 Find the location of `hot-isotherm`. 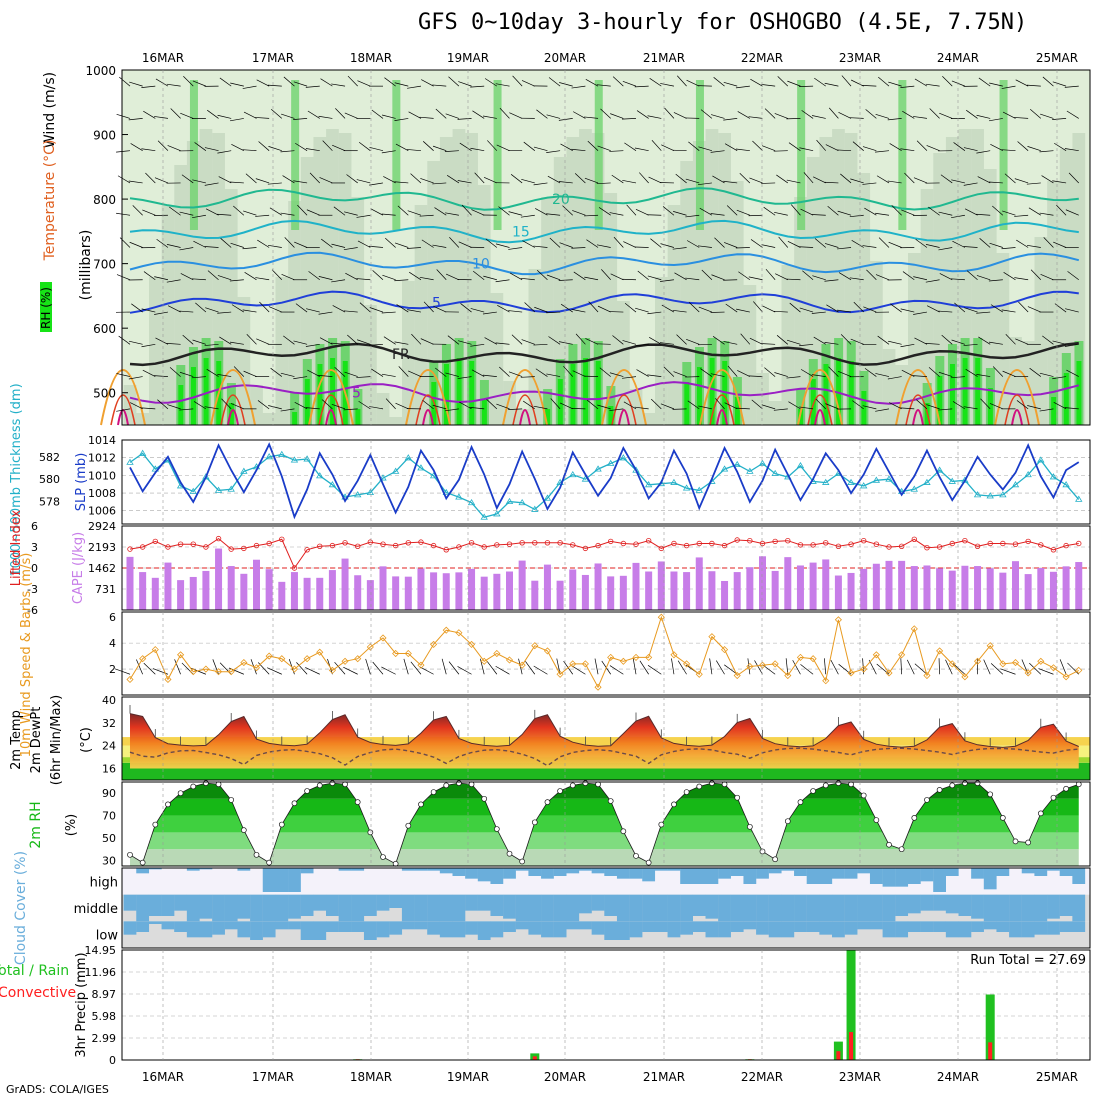

hot-isotherm is located at coordinates (624, 410).